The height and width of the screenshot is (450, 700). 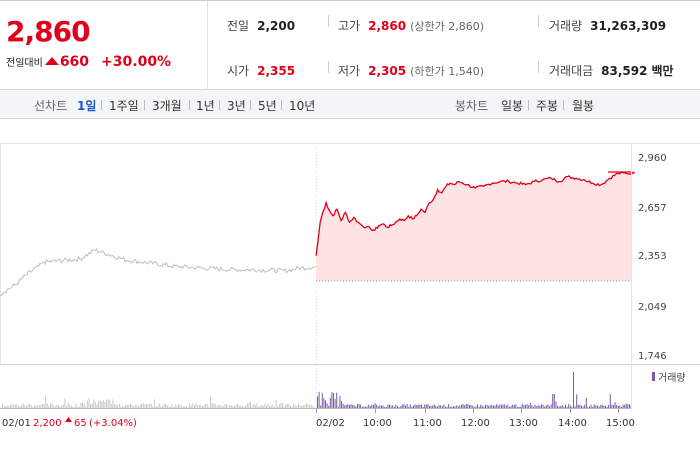 What do you see at coordinates (276, 26) in the screenshot?
I see `prev-close-value: 2,200` at bounding box center [276, 26].